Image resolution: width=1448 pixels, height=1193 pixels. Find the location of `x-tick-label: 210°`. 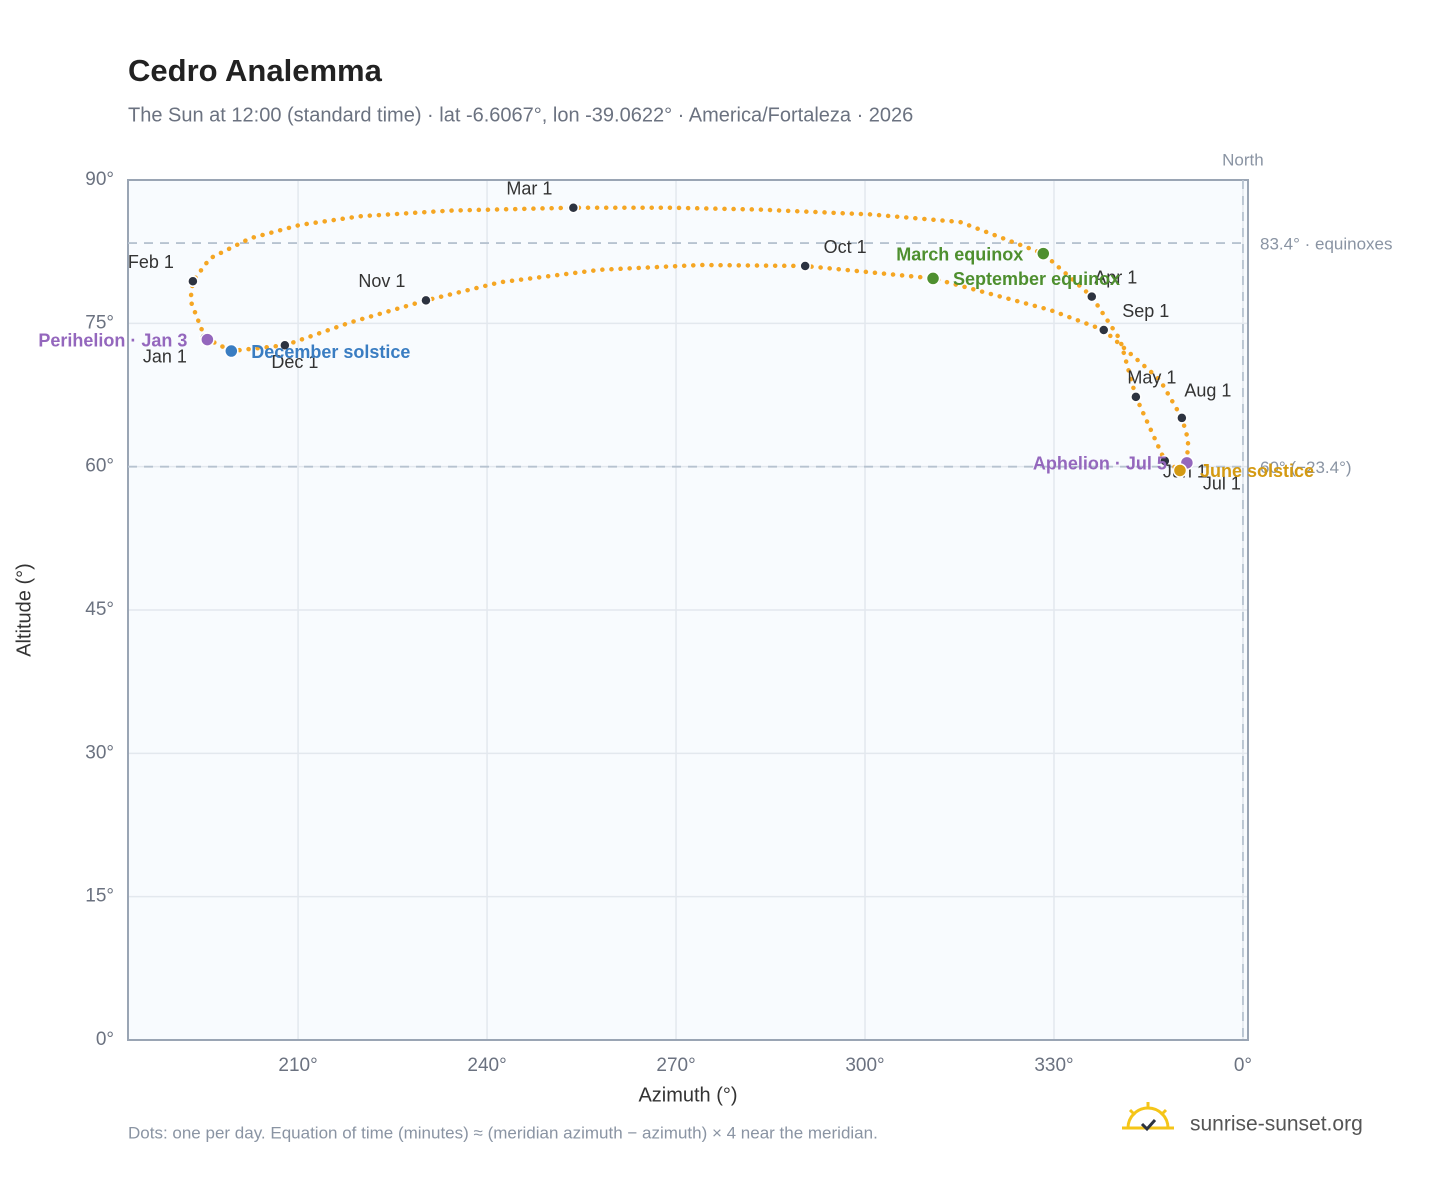

x-tick-label: 210° is located at coordinates (297, 1065).